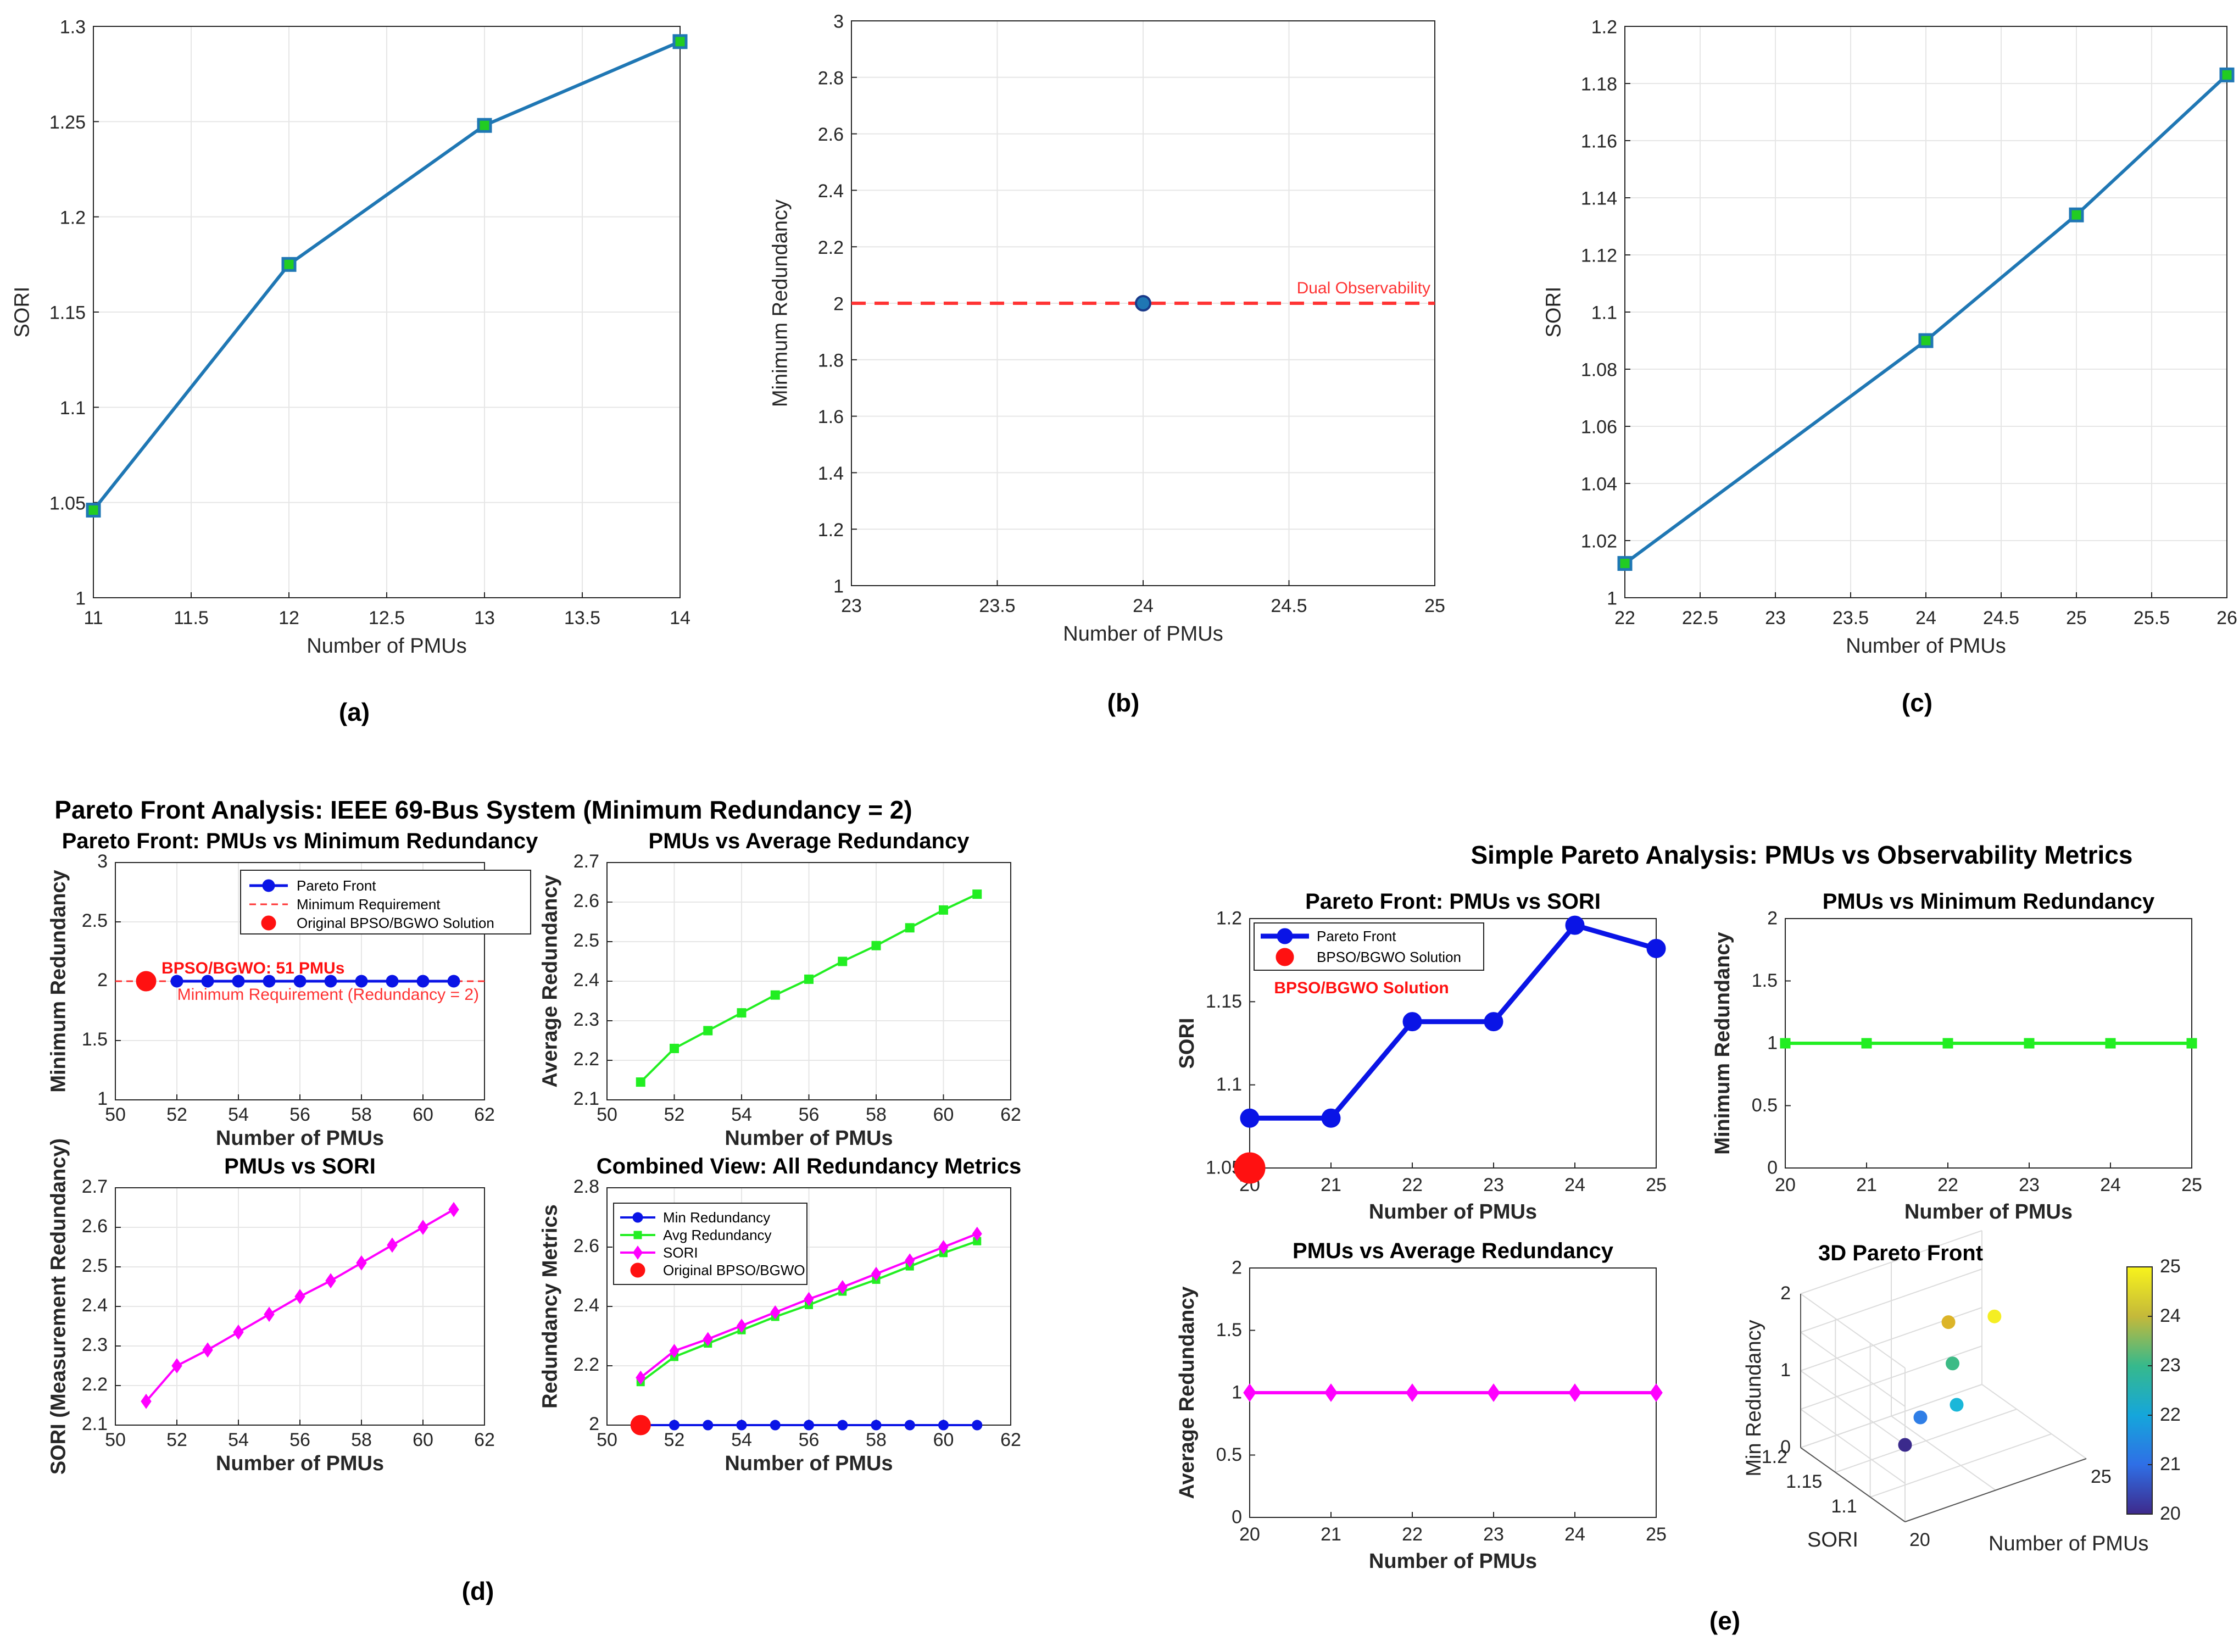 The height and width of the screenshot is (1652, 2239). Describe the element at coordinates (2170, 1365) in the screenshot. I see `colorbar-tick-label: 23` at that location.